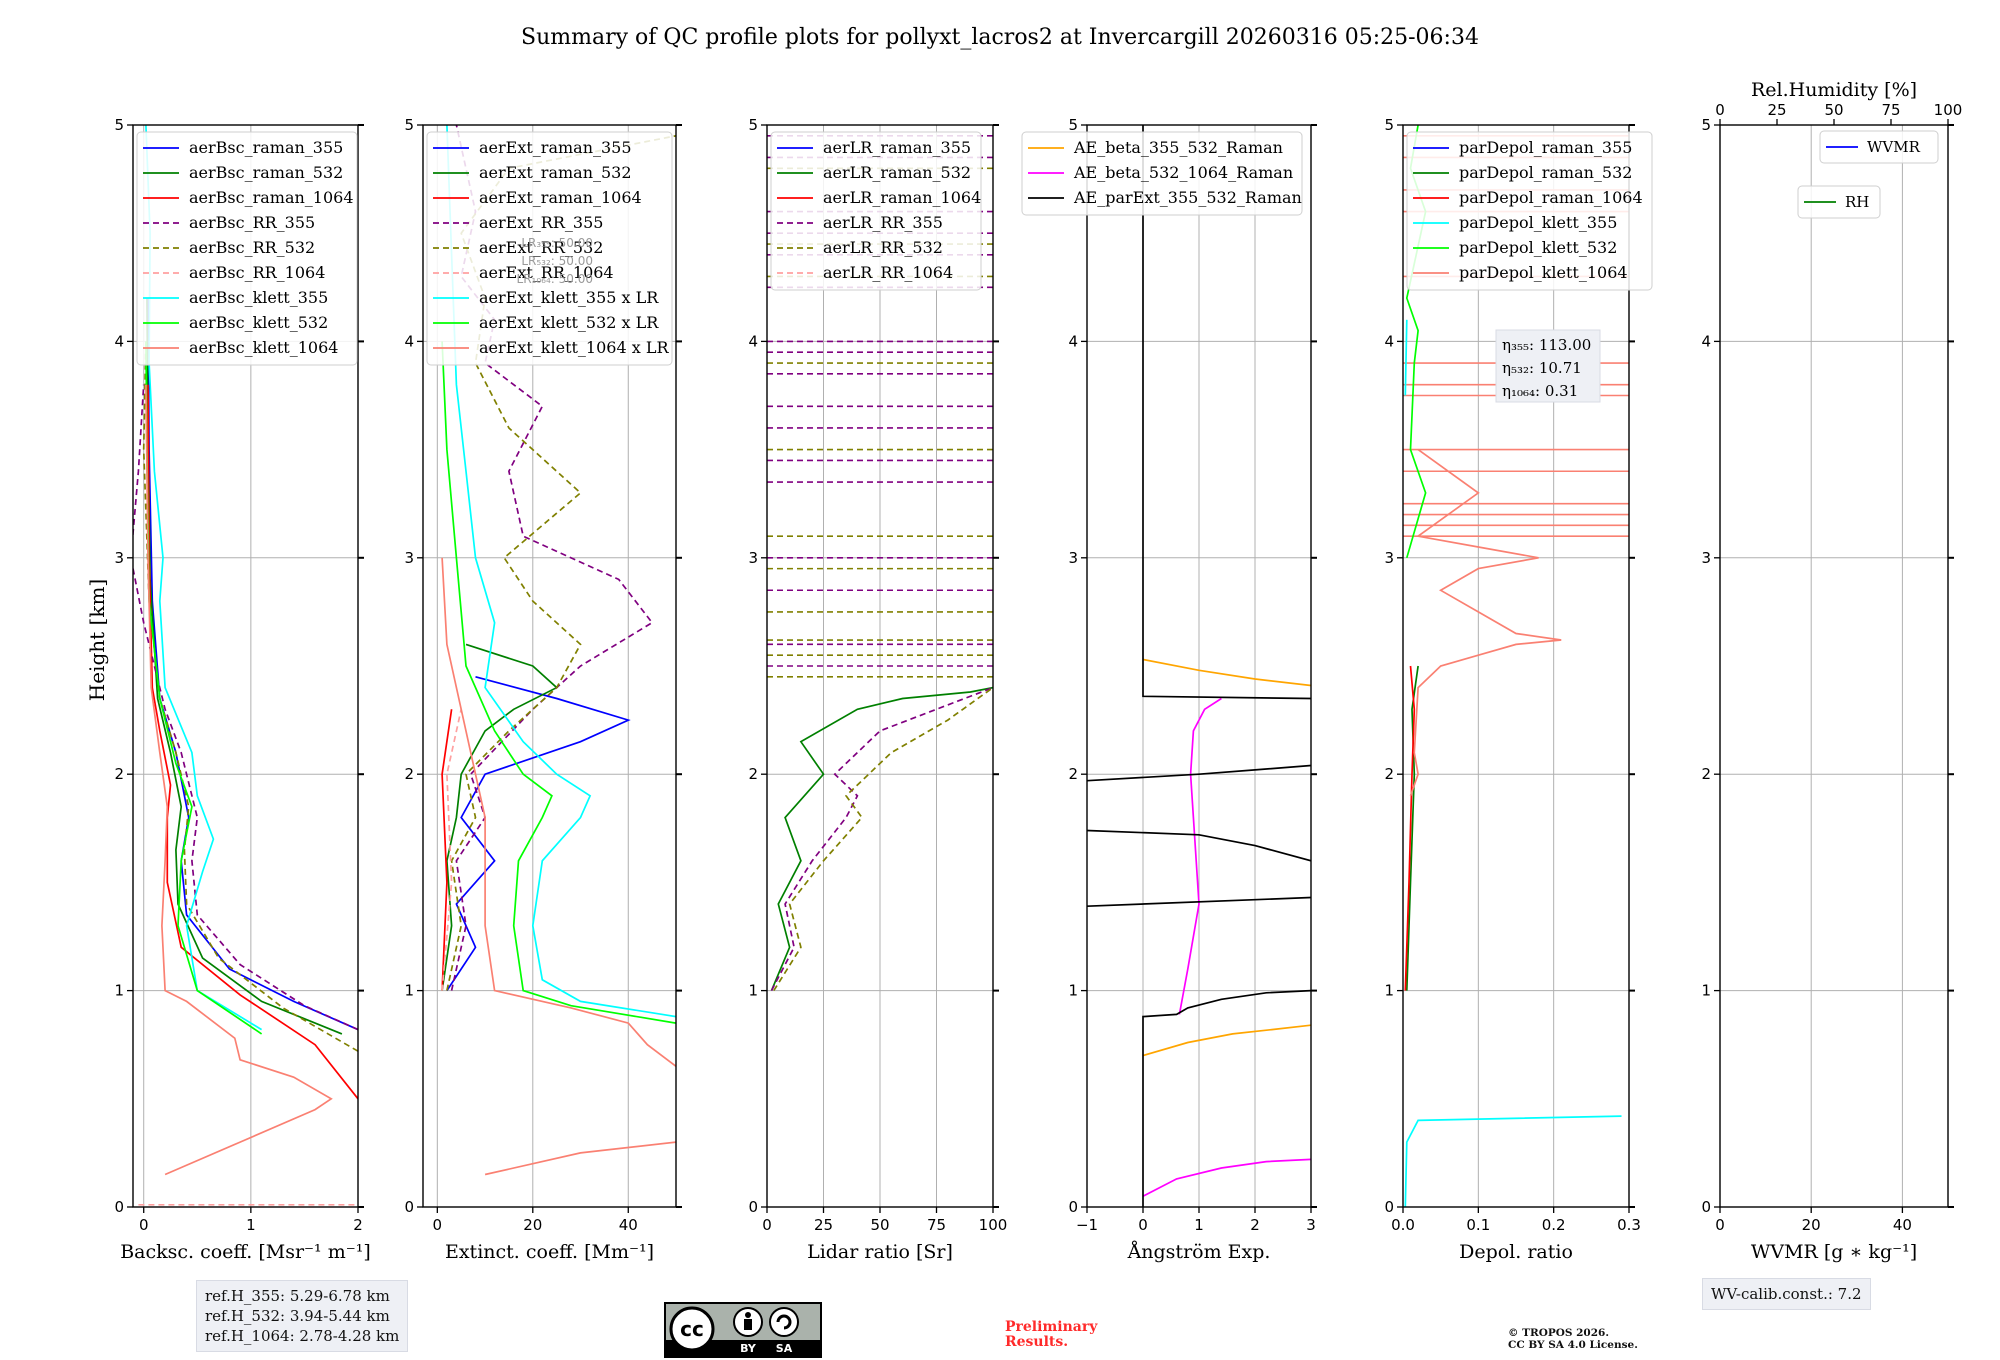  Describe the element at coordinates (880, 1252) in the screenshot. I see `x-axis-label: Lidar ratio [Sr]` at that location.